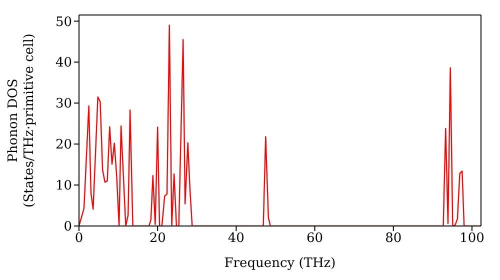  What do you see at coordinates (393, 238) in the screenshot?
I see `x-tick-label: 80` at bounding box center [393, 238].